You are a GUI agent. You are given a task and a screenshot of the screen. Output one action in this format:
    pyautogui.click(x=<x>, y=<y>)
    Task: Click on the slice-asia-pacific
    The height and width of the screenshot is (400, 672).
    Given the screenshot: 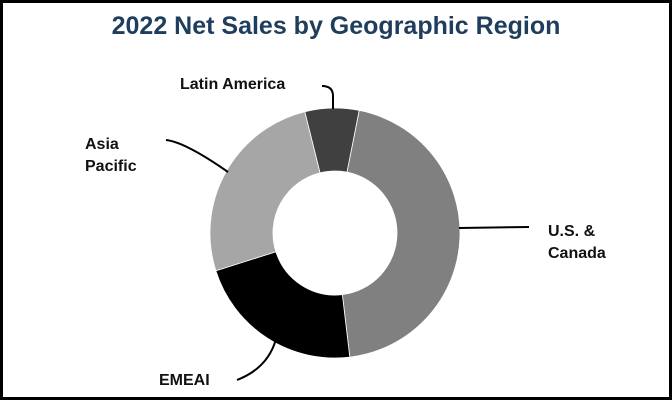 What is the action you would take?
    pyautogui.click(x=265, y=191)
    